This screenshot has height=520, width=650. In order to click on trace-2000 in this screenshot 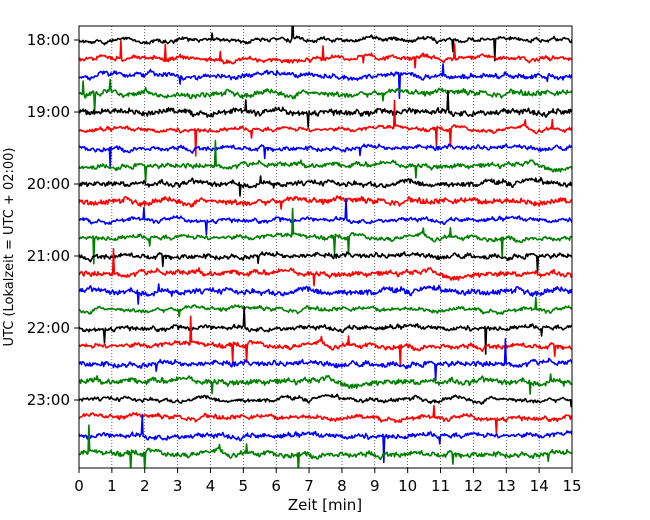, I will do `click(325, 186)`.